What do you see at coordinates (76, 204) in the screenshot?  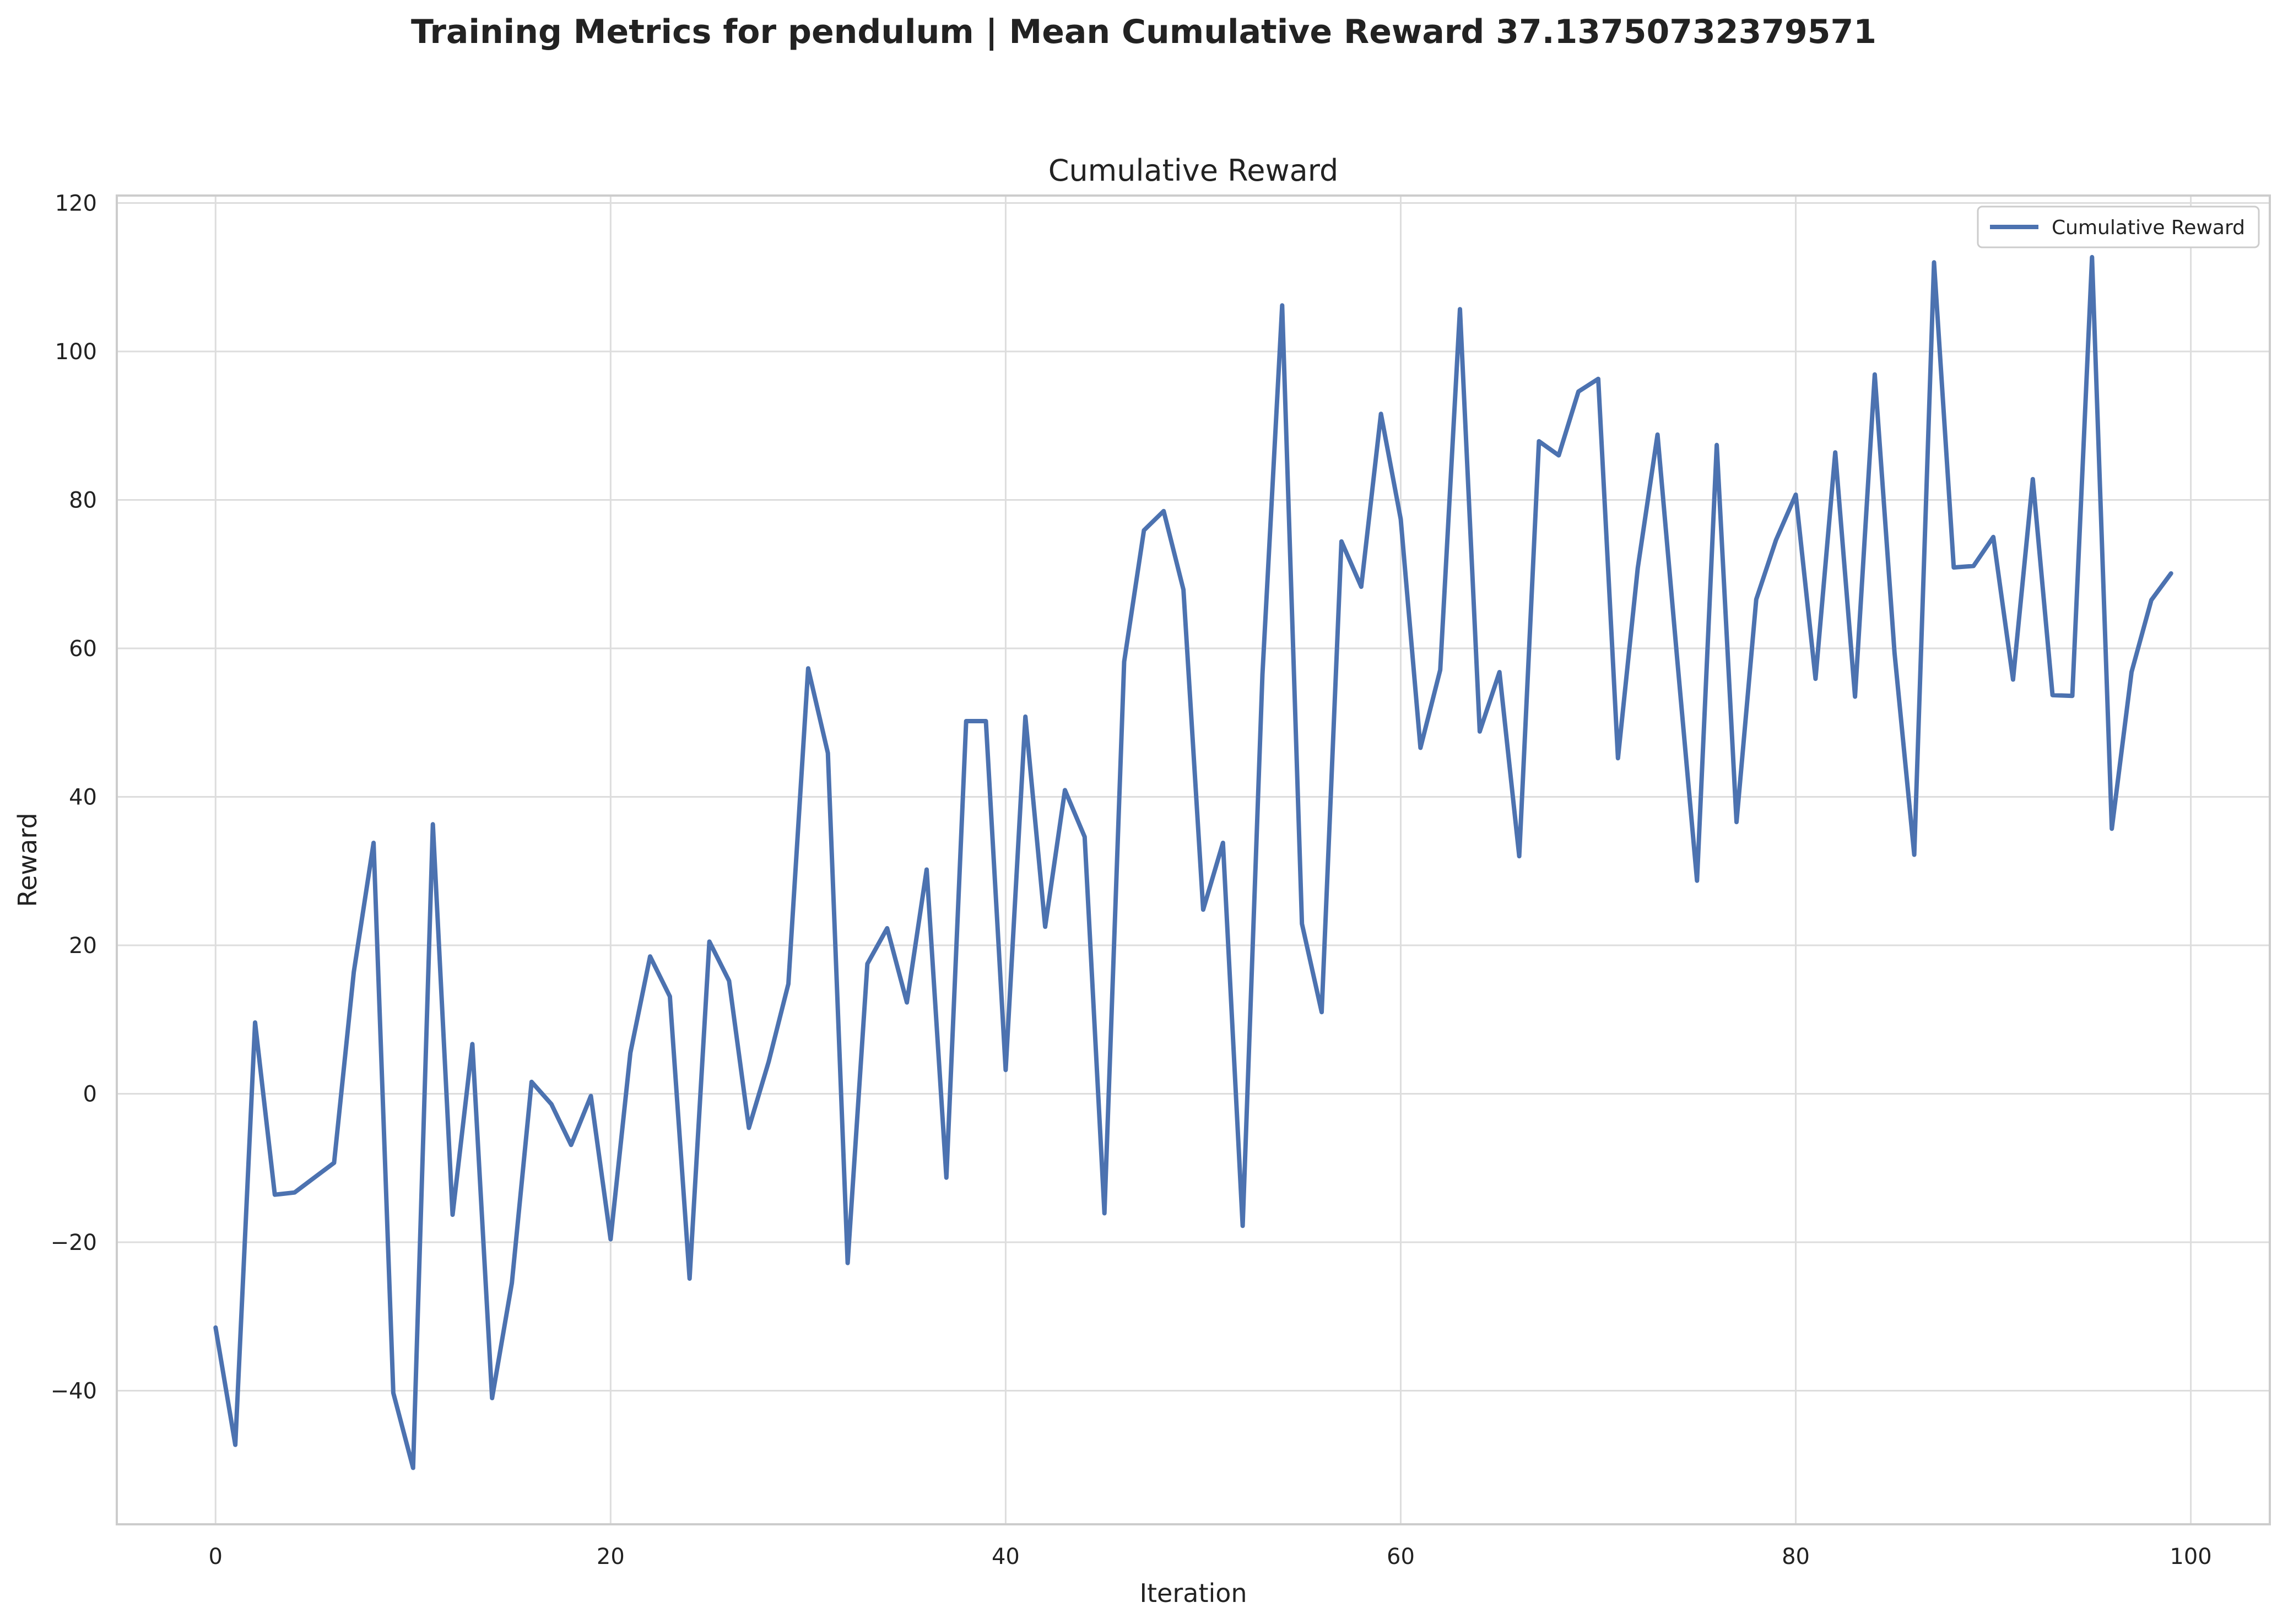 I see `y-tick-label: 120` at bounding box center [76, 204].